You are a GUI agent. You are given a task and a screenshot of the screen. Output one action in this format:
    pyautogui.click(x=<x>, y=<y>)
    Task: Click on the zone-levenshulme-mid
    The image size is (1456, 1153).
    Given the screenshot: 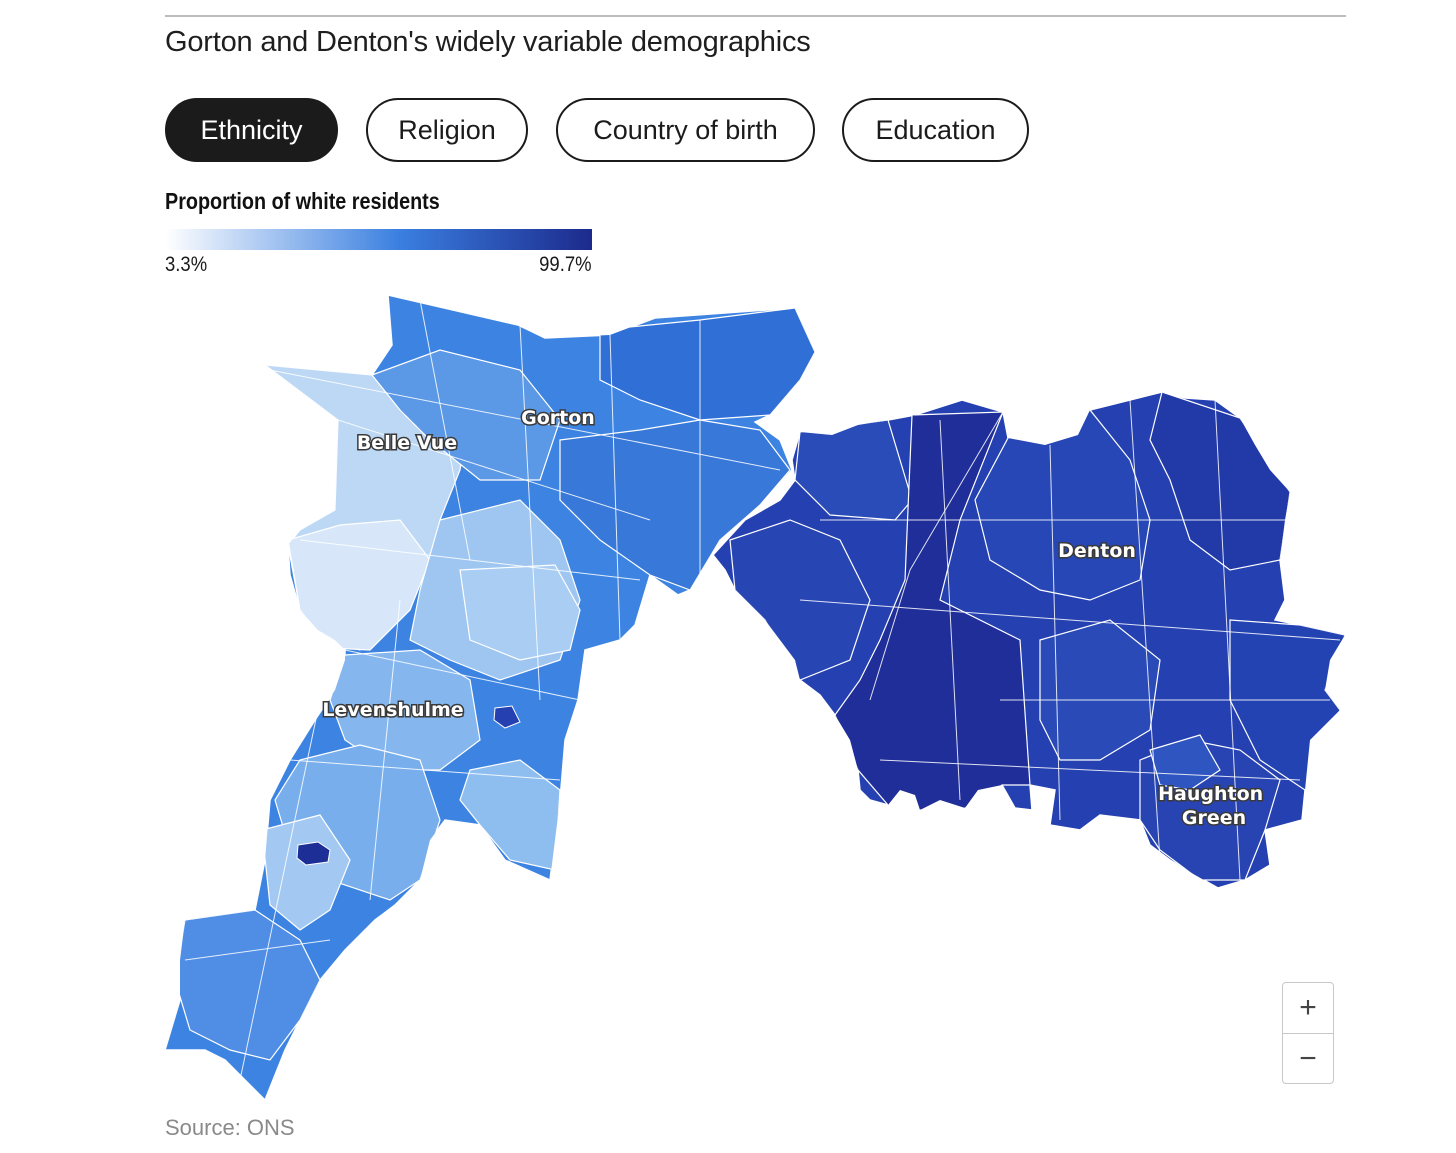 What is the action you would take?
    pyautogui.click(x=405, y=710)
    